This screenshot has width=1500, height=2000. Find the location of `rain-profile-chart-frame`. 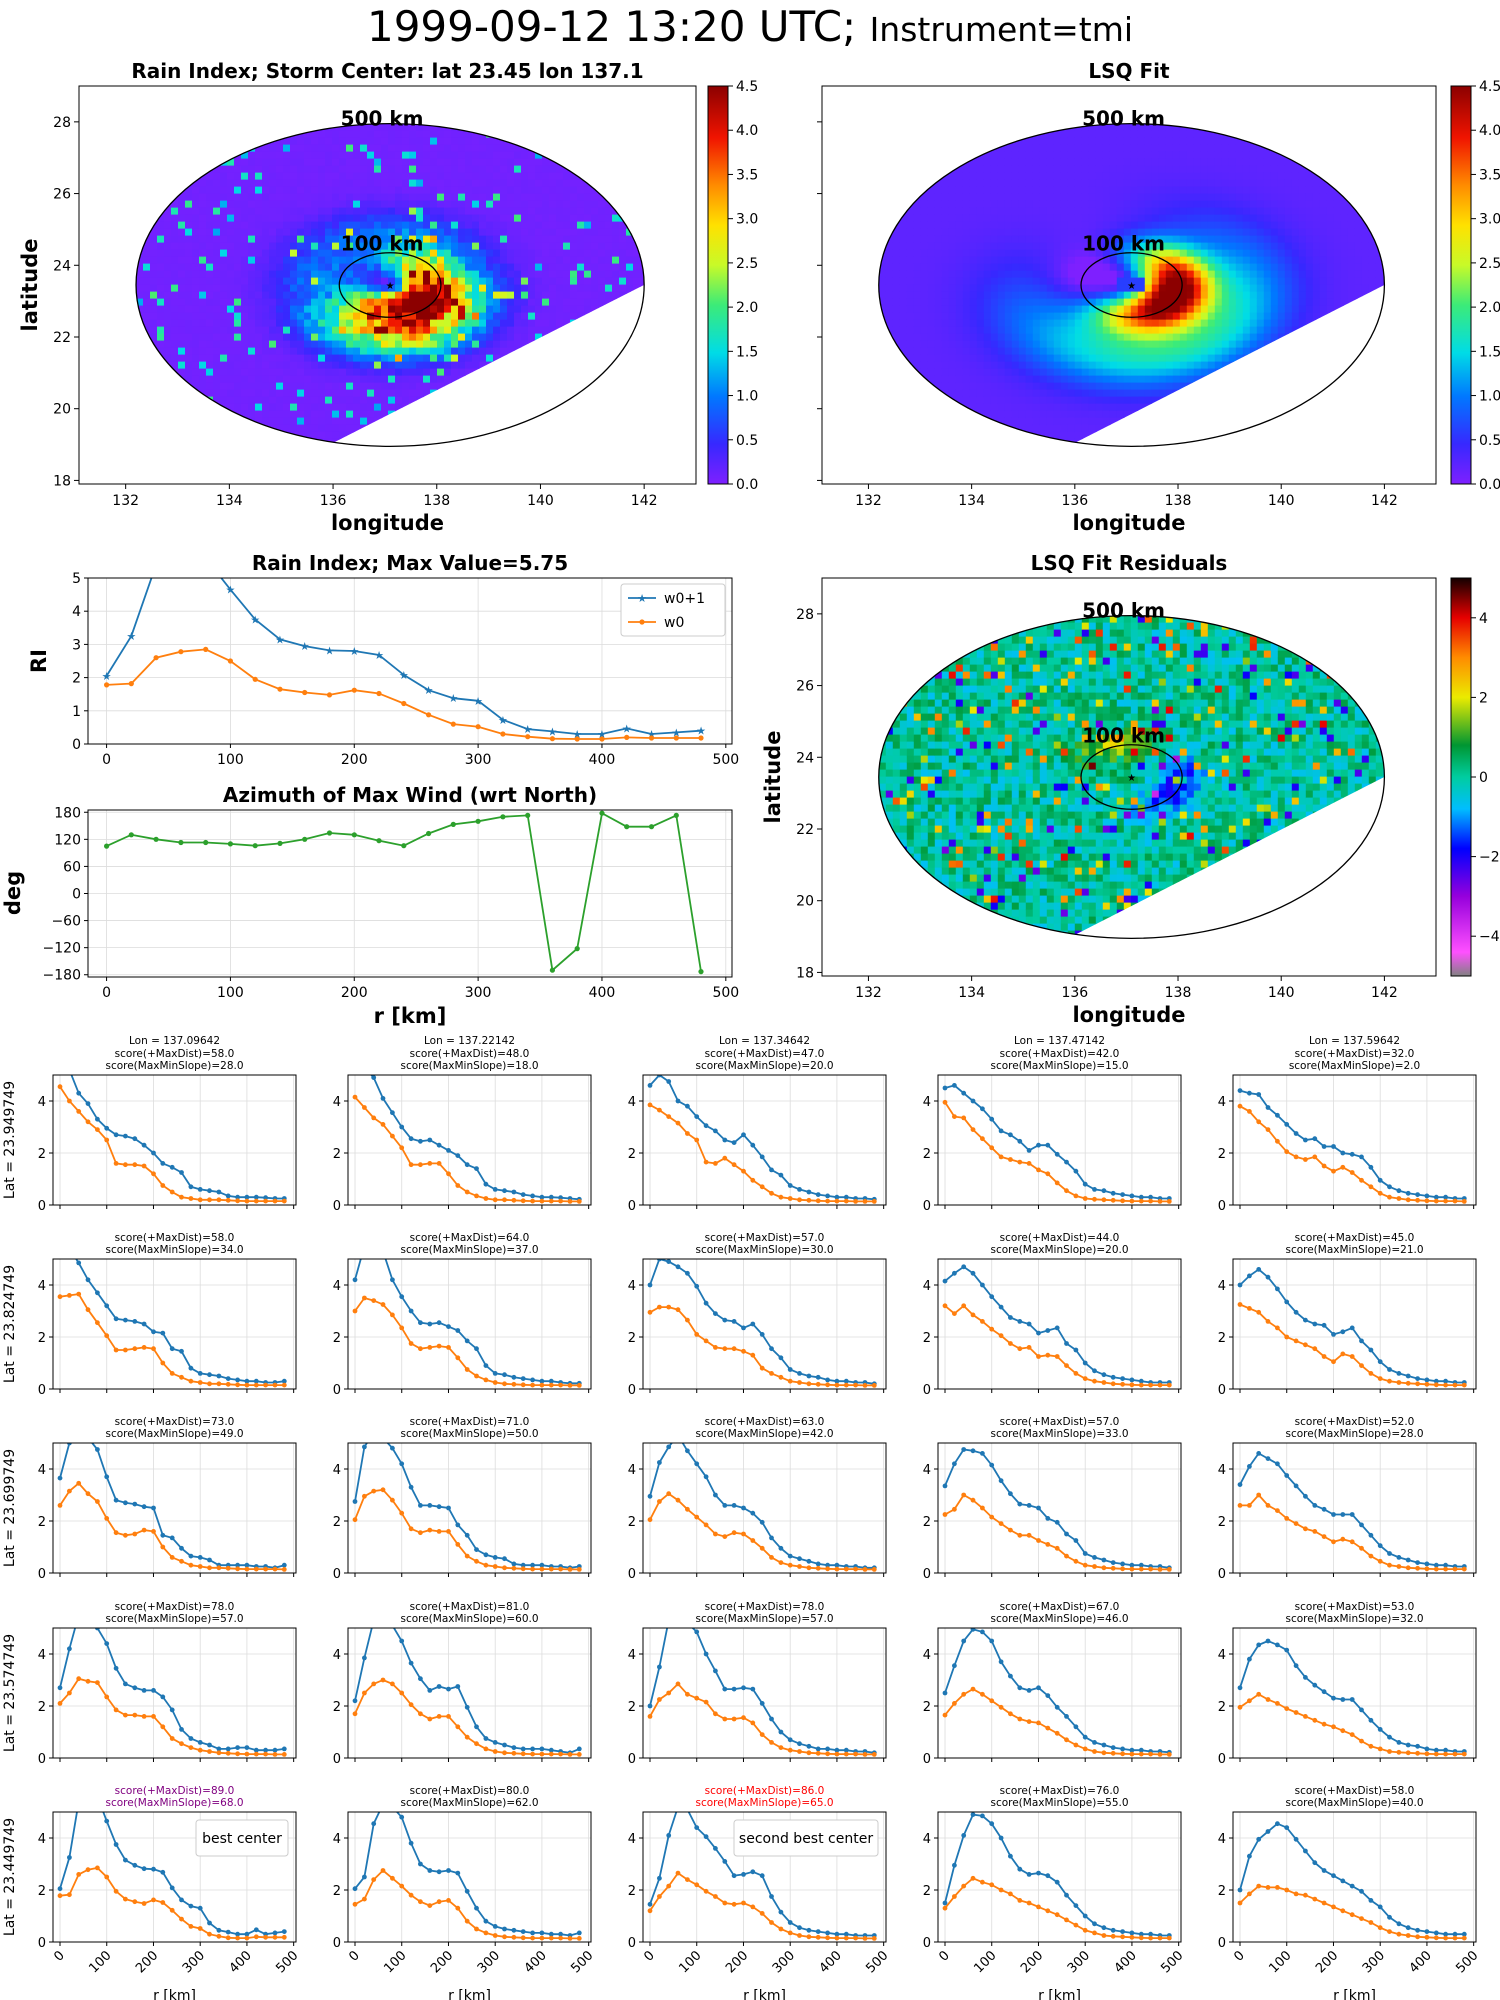

rain-profile-chart-frame is located at coordinates (410, 661).